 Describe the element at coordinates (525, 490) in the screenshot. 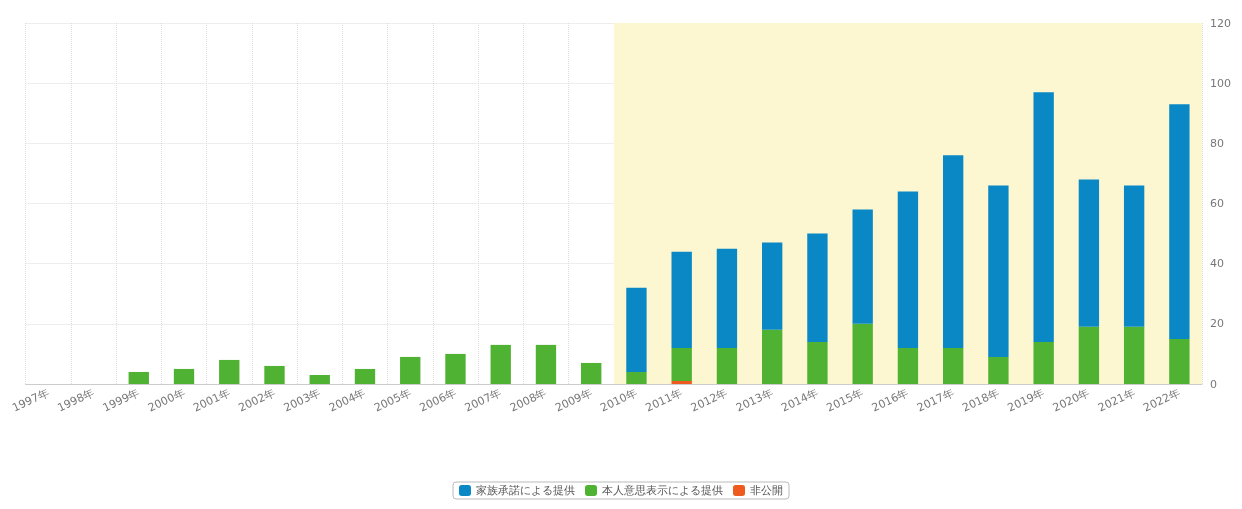

I see `legend-label: 家族承諾による提供` at that location.